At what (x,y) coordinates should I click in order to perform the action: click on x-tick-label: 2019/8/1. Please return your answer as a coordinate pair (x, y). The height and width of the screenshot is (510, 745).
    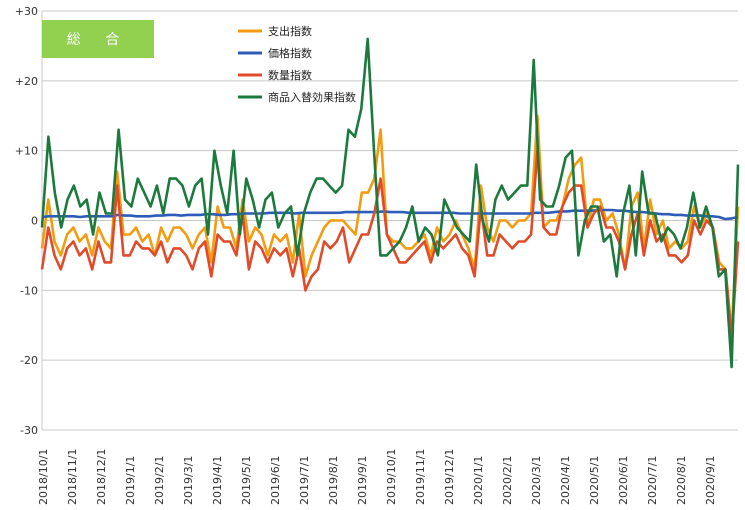
    Looking at the image, I should click on (333, 480).